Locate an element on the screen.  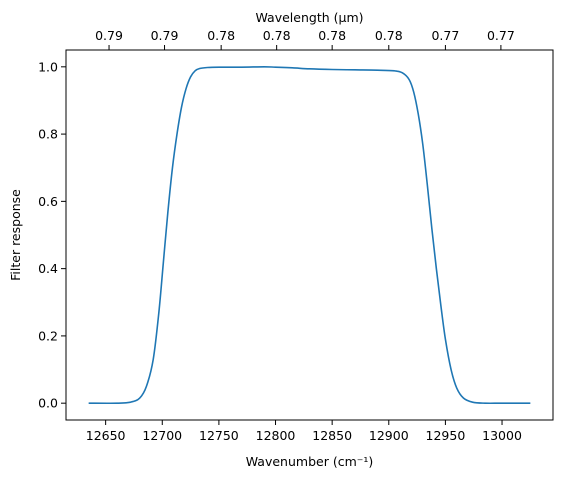
y-axis-title: Filter response is located at coordinates (15, 235).